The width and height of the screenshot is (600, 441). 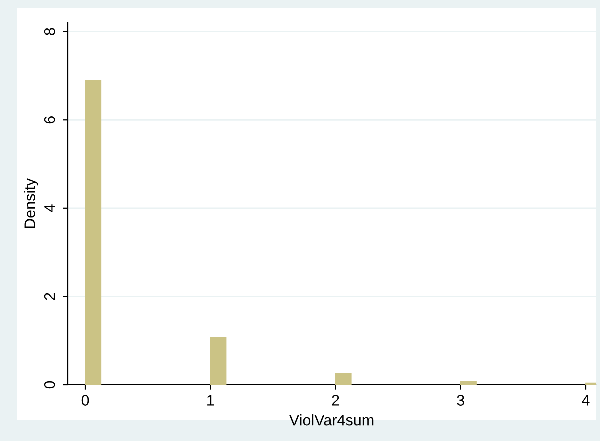 What do you see at coordinates (86, 400) in the screenshot?
I see `x-tick-label: 0` at bounding box center [86, 400].